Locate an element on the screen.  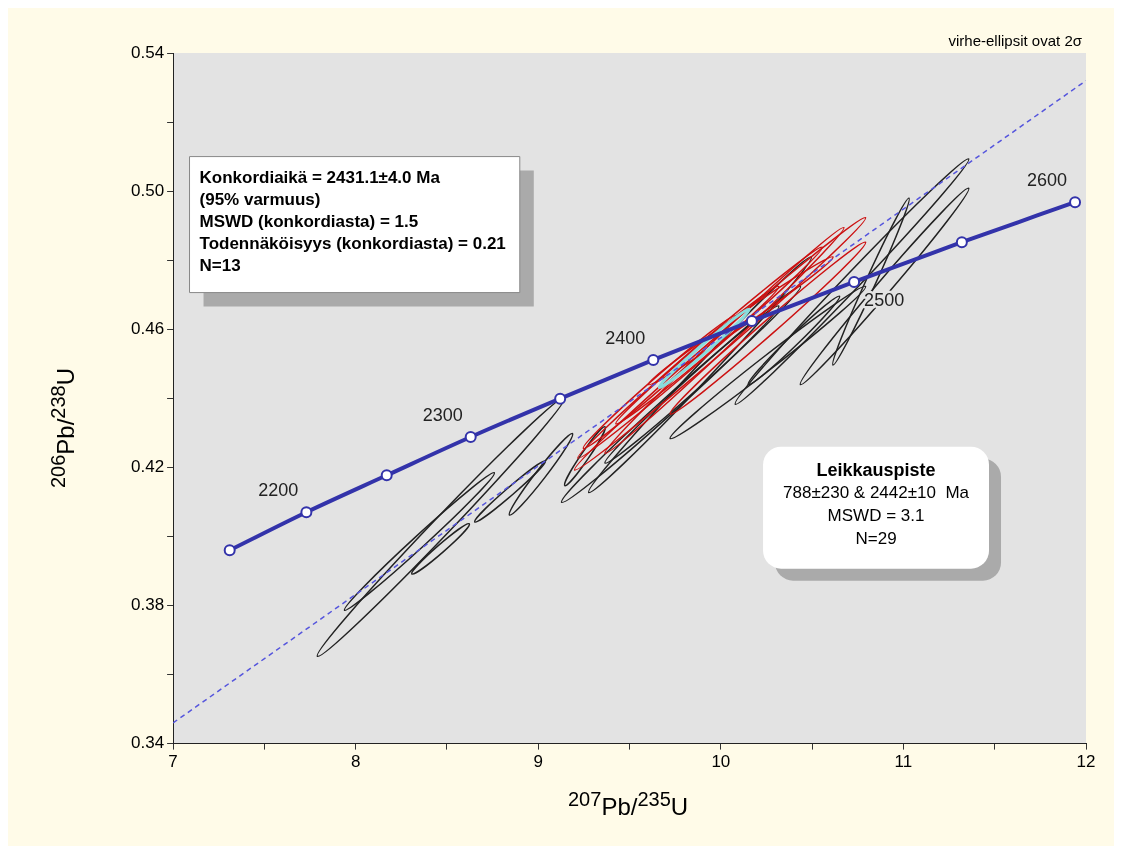
y-tick-label: 0.38 is located at coordinates (147, 605).